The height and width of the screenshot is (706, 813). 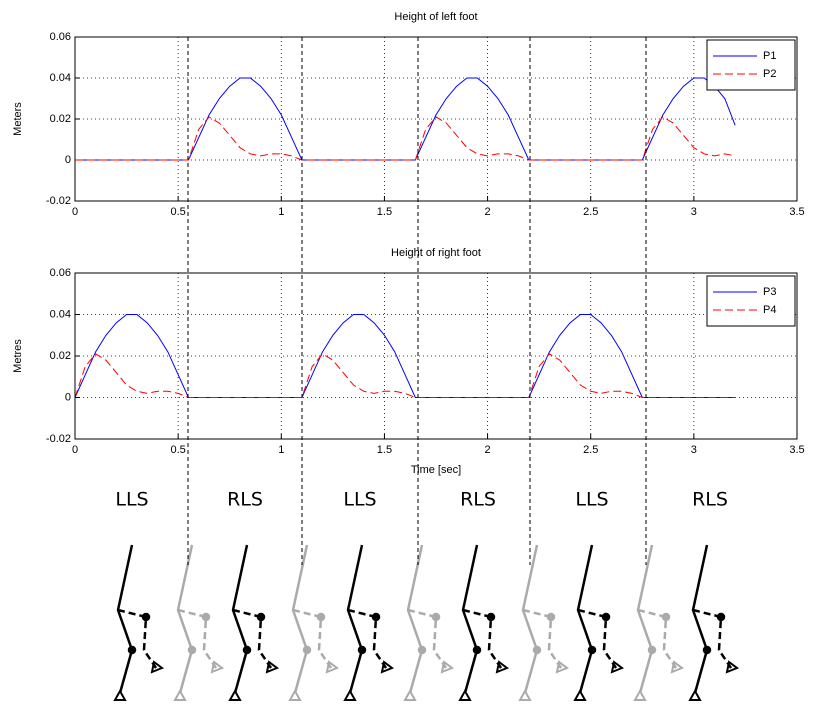 I want to click on x-axis-label: Time [sec], so click(x=436, y=470).